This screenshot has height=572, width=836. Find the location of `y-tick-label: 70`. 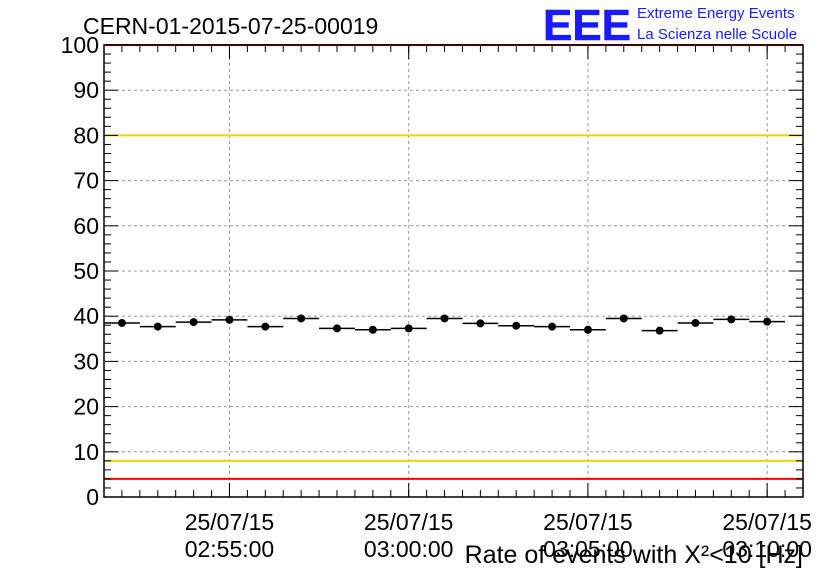

y-tick-label: 70 is located at coordinates (86, 181).